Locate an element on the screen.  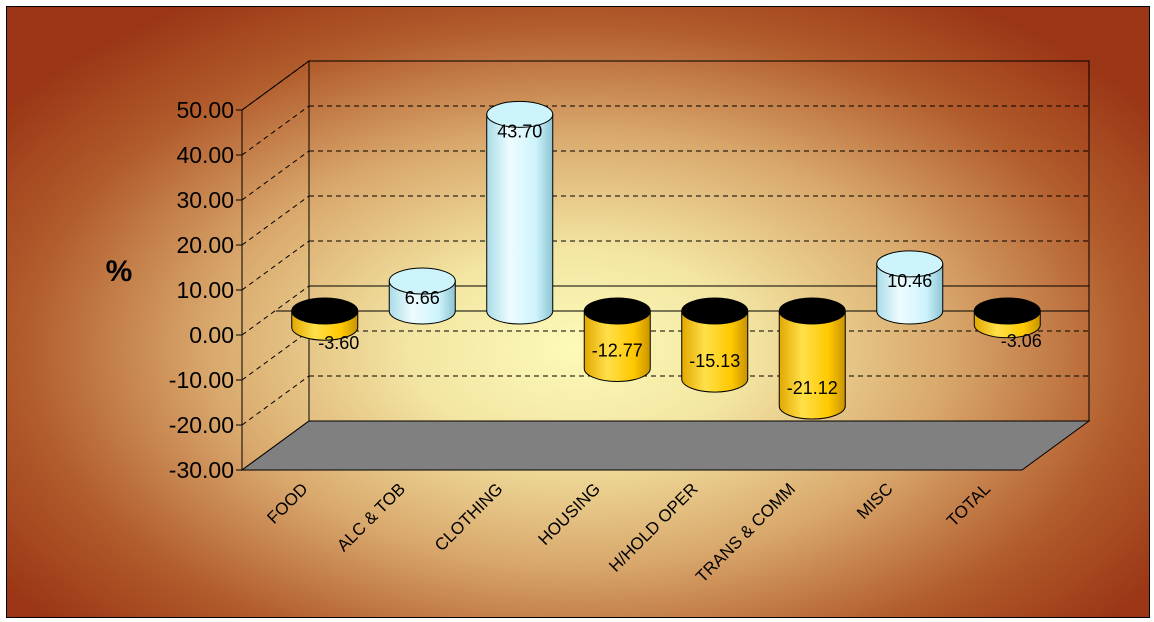
plot-floor is located at coordinates (665, 445).